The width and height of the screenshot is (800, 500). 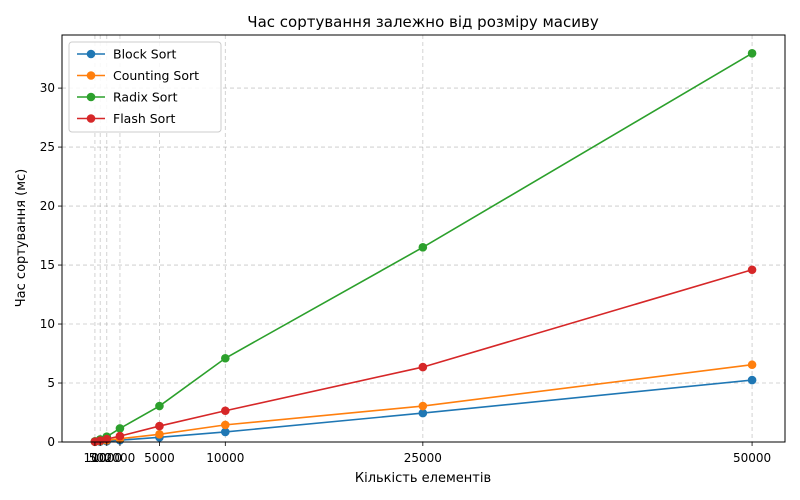 What do you see at coordinates (423, 478) in the screenshot?
I see `x-axis-label: Кількість елементів` at bounding box center [423, 478].